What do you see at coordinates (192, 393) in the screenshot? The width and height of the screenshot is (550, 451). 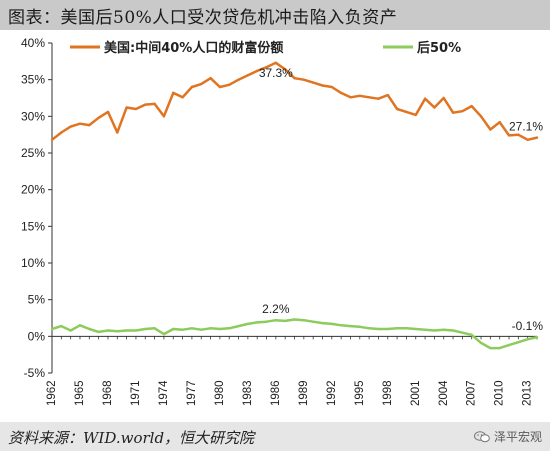 I see `x-tick-label: 1977` at bounding box center [192, 393].